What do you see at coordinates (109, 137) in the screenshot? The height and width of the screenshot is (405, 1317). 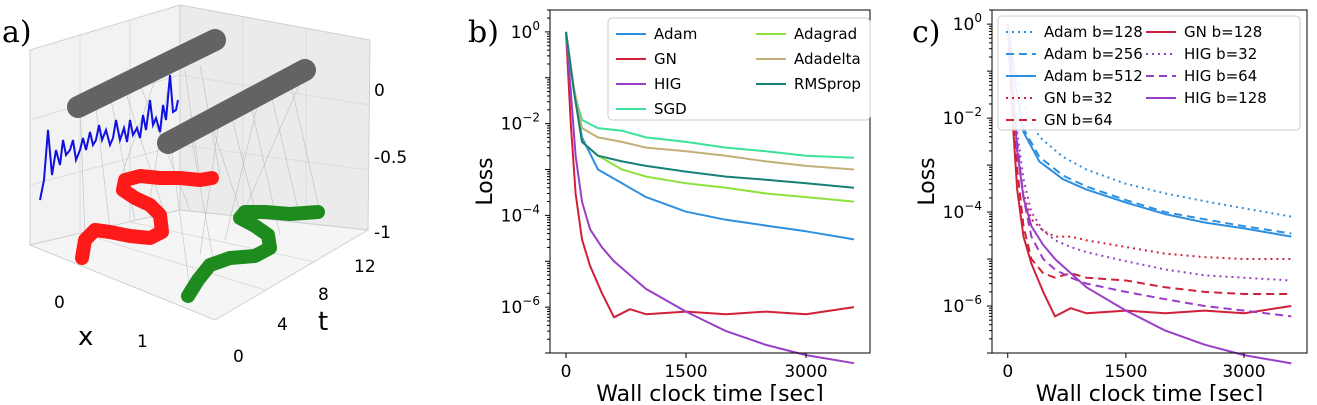 I see `blue-signal-line` at bounding box center [109, 137].